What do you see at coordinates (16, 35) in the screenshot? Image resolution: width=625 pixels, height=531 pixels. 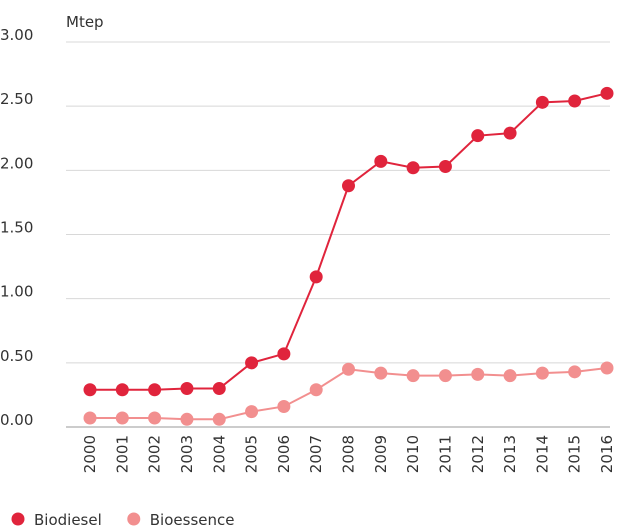 I see `y-tick-label: 3.00` at bounding box center [16, 35].